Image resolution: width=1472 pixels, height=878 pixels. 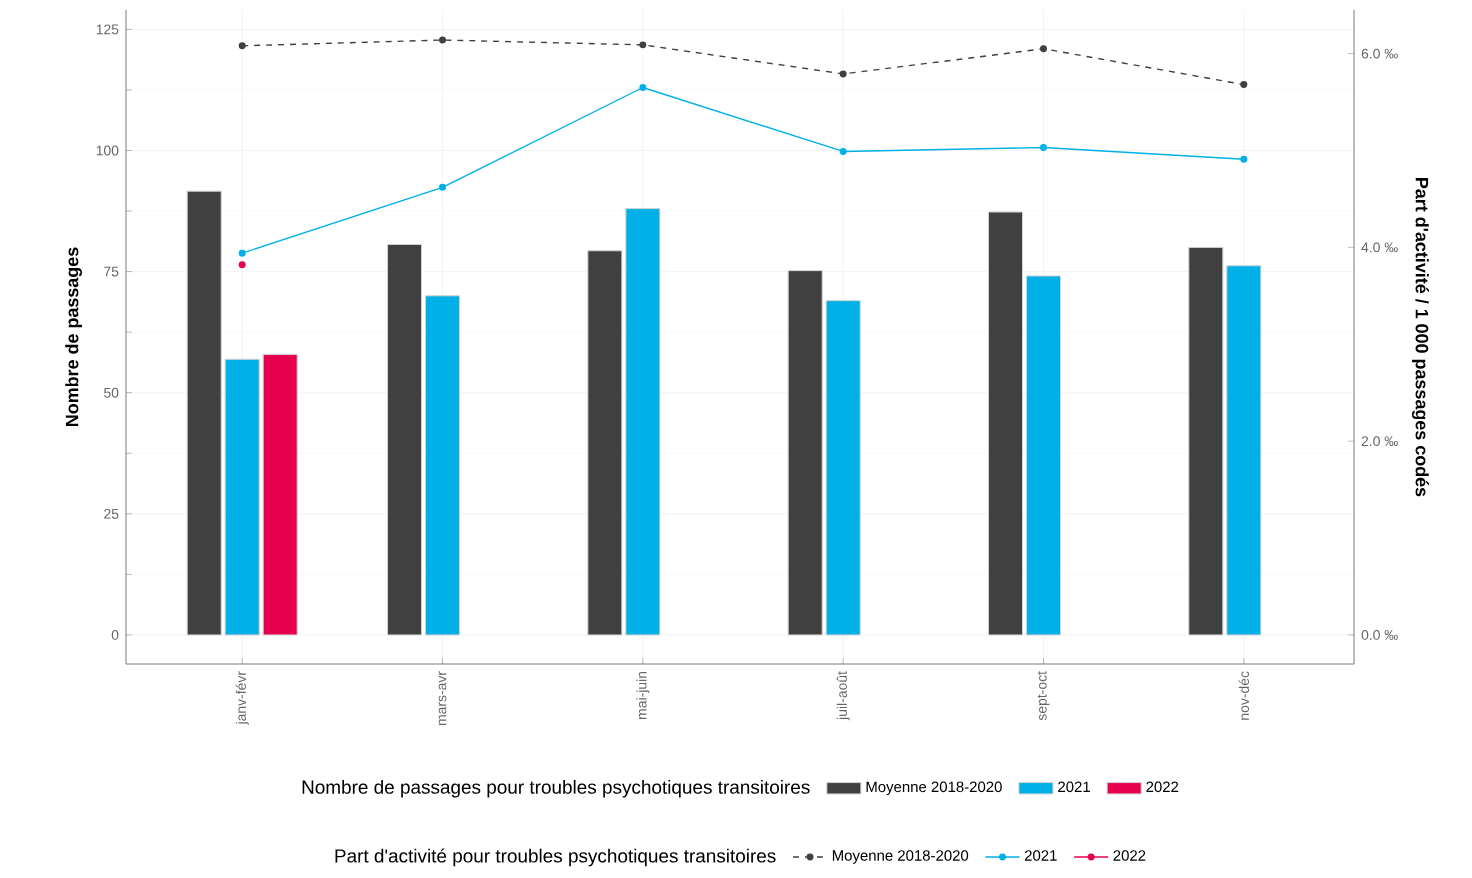 What do you see at coordinates (555, 857) in the screenshot?
I see `text: Part d'activité pour troubles psychotiques transitoires` at bounding box center [555, 857].